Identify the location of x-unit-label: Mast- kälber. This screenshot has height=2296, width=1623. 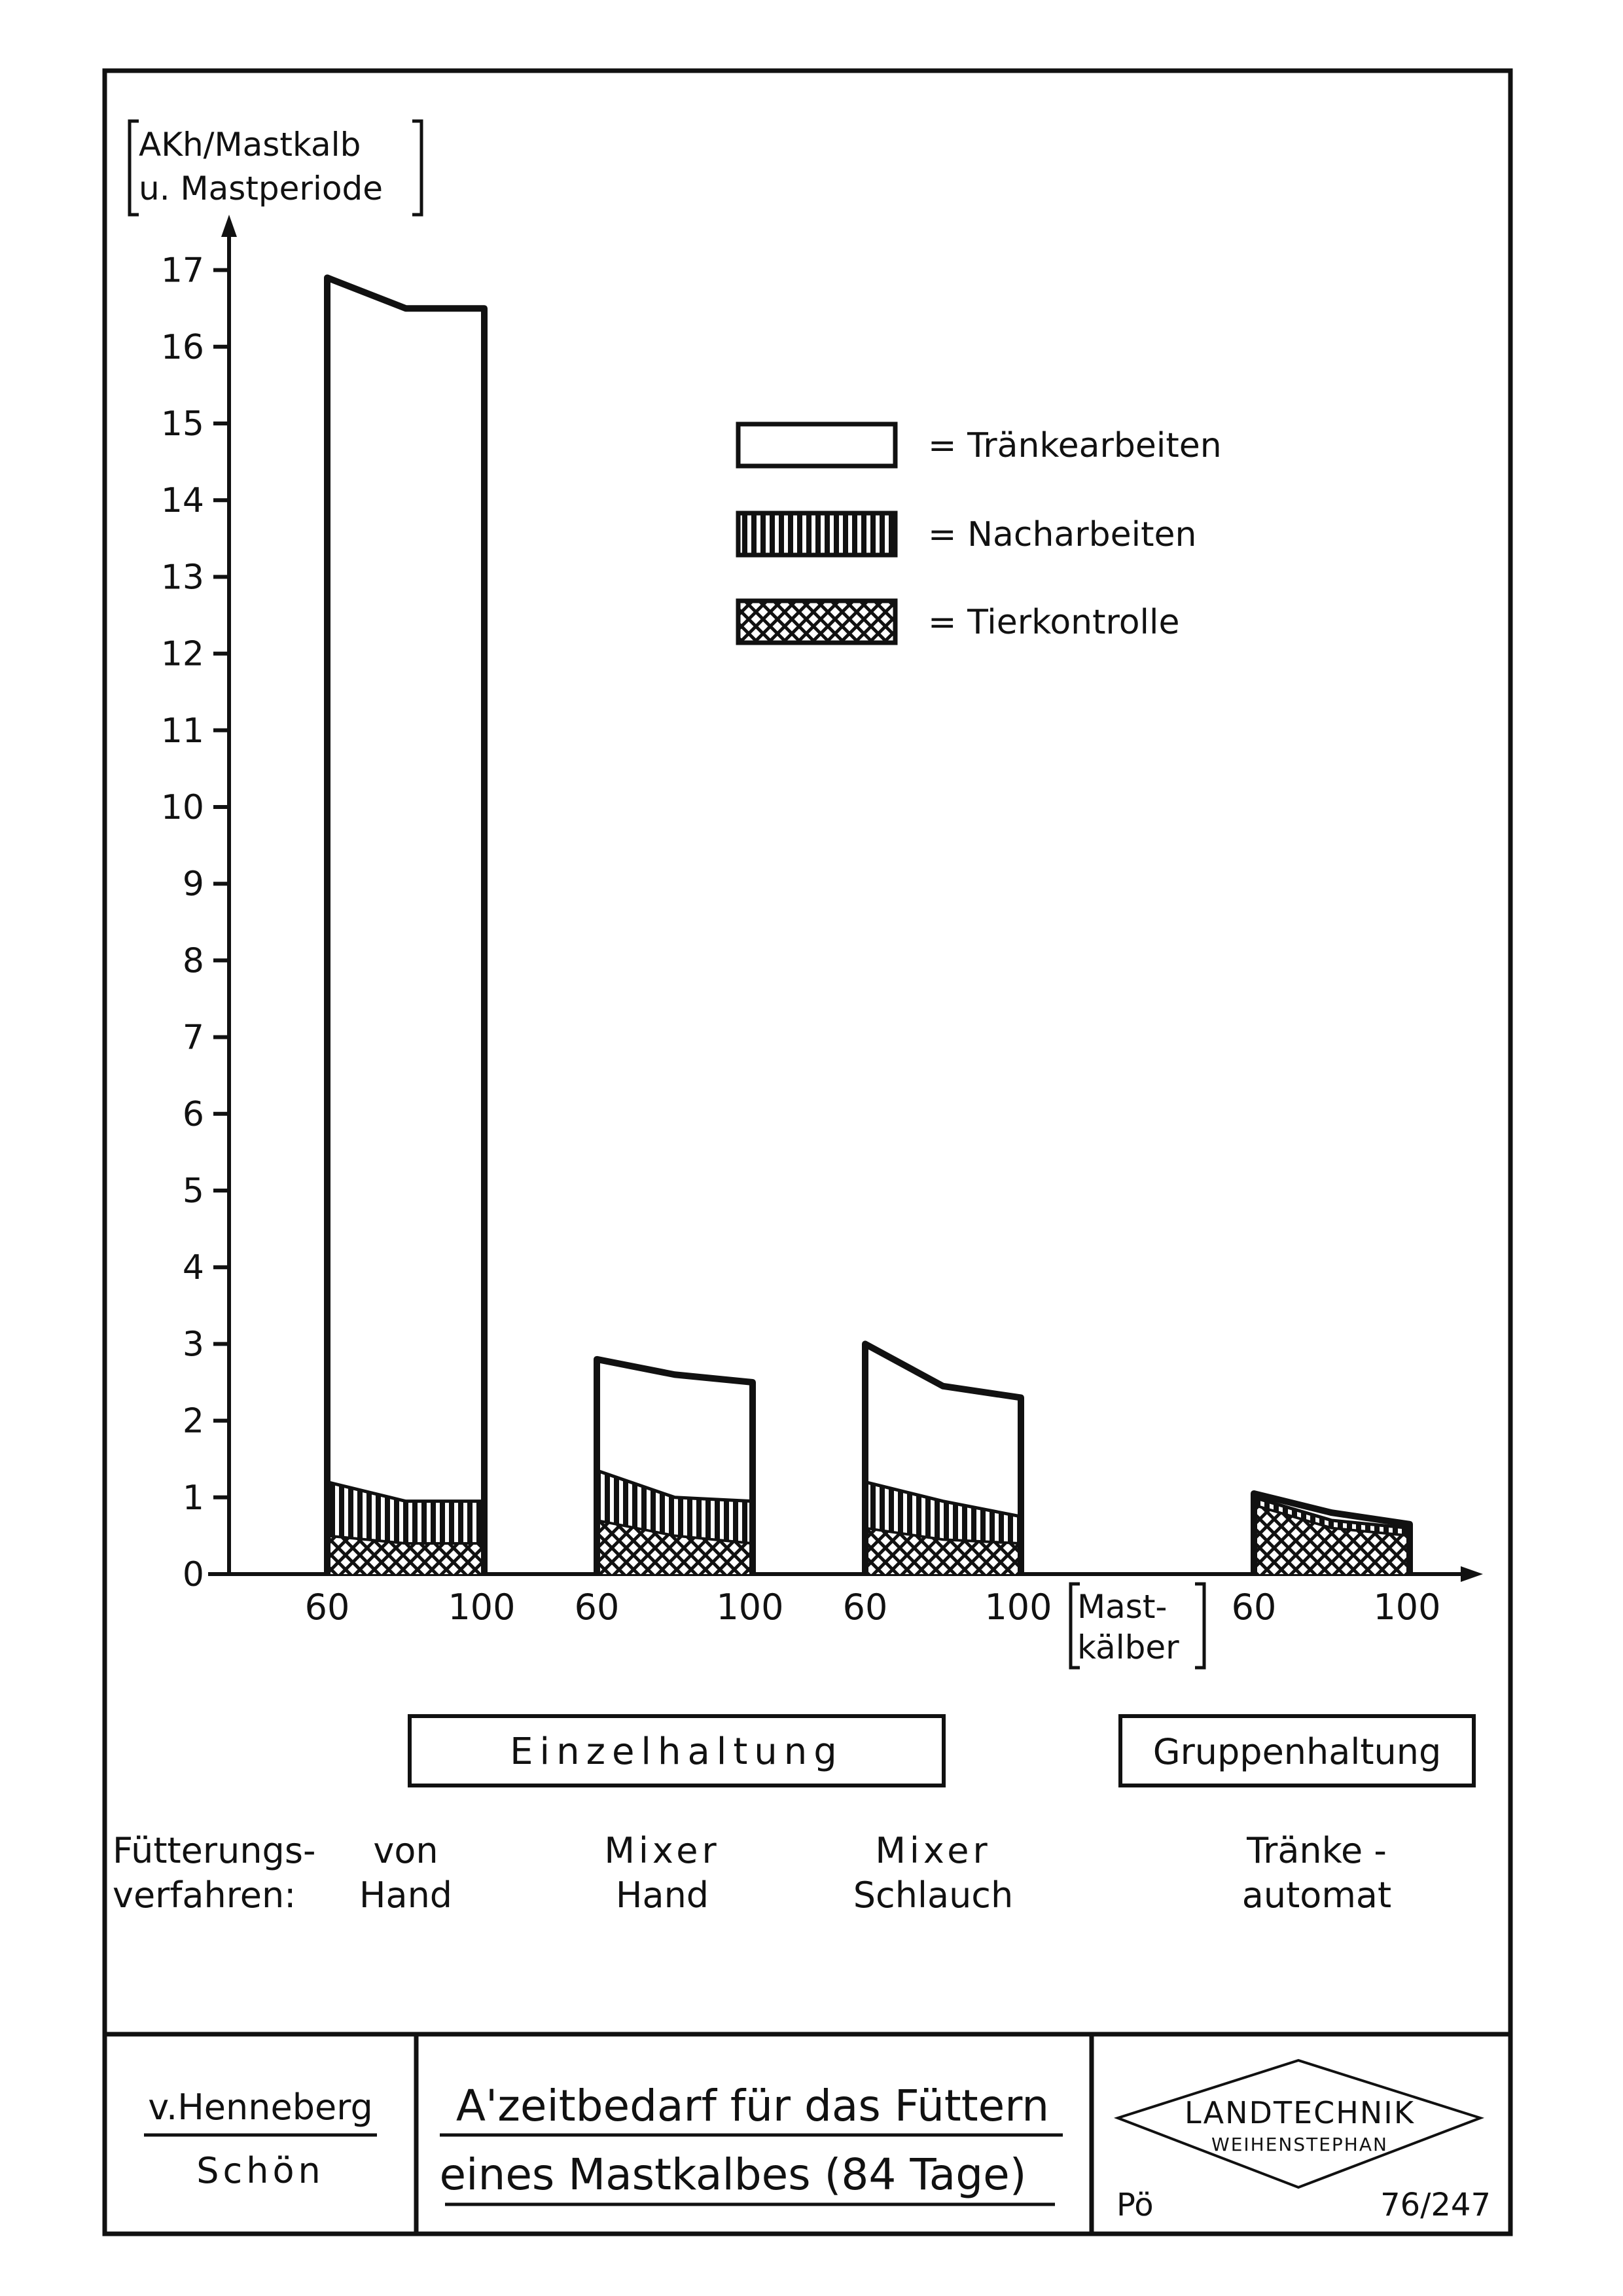
(1137, 1626).